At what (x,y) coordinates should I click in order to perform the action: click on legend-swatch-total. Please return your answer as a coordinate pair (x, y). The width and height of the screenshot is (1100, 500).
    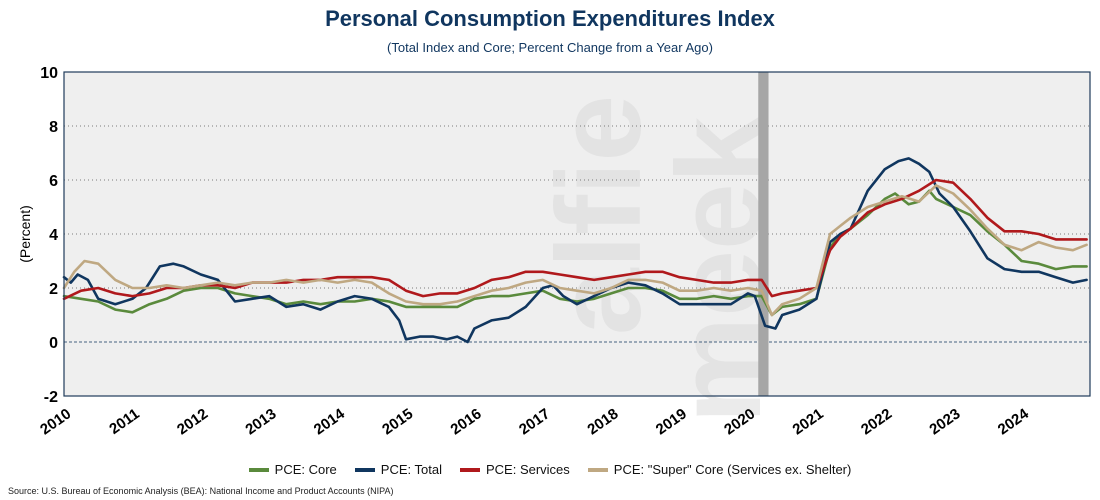
    Looking at the image, I should click on (364, 469).